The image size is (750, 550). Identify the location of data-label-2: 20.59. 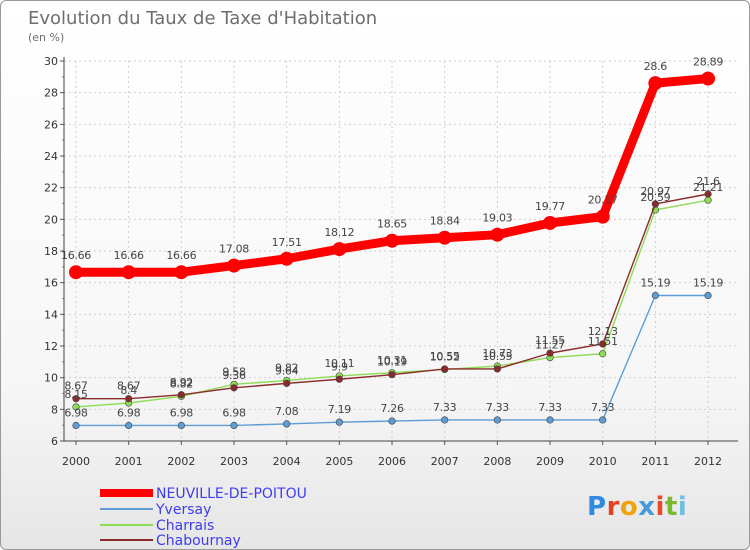
(655, 197).